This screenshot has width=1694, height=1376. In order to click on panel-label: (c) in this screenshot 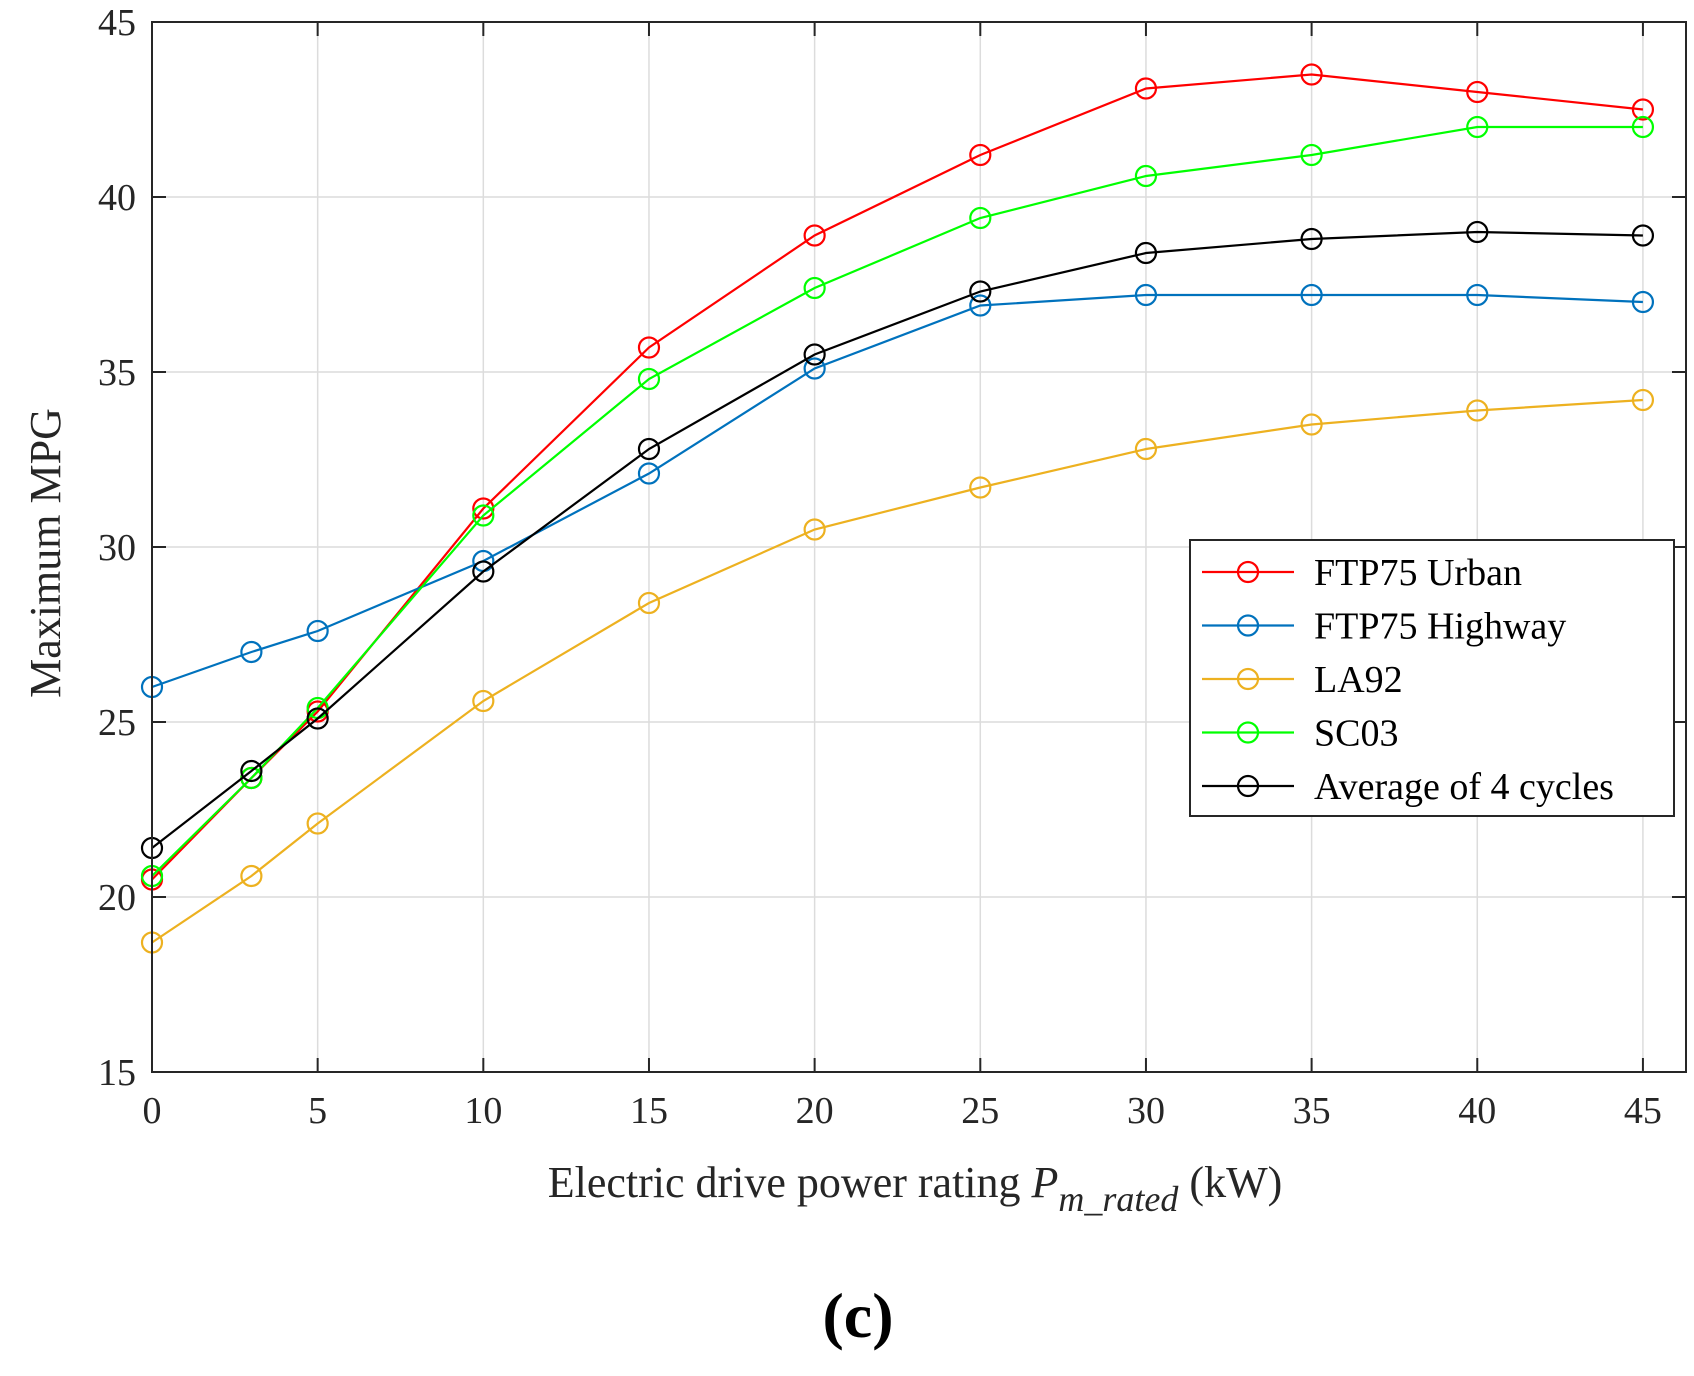, I will do `click(857, 1315)`.